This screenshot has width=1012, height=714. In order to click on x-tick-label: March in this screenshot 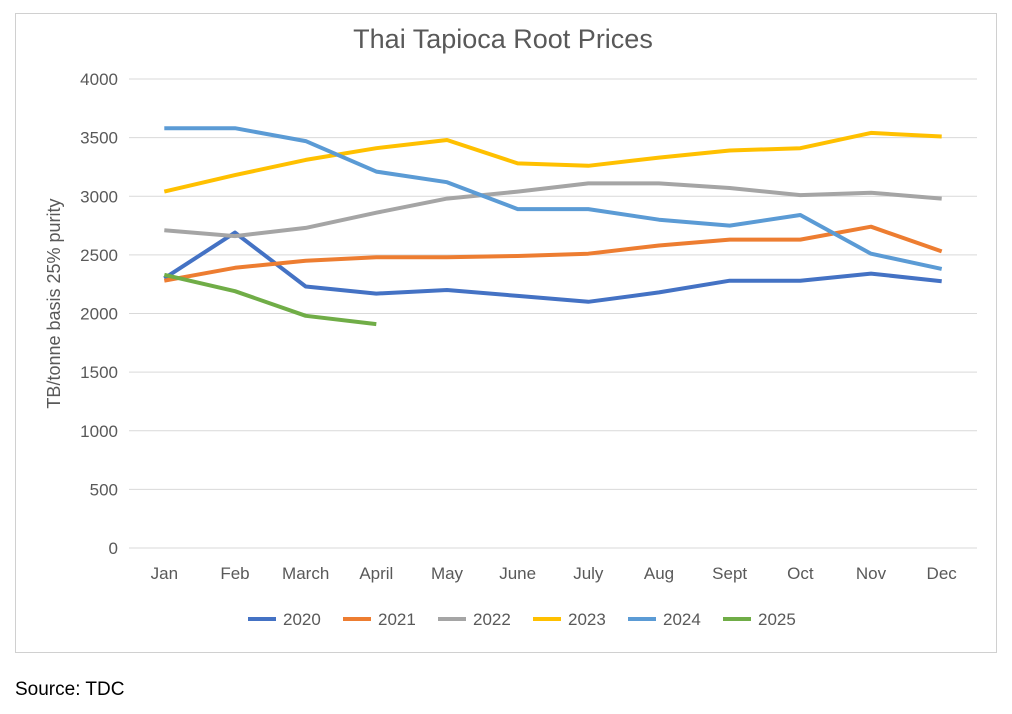, I will do `click(305, 573)`.